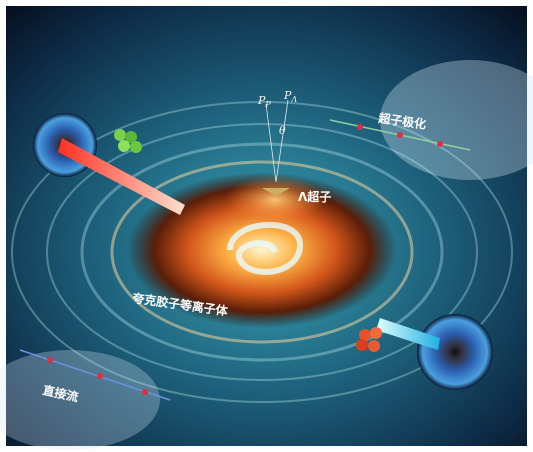 Image resolution: width=533 pixels, height=452 pixels. Describe the element at coordinates (314, 196) in the screenshot. I see `label: Λ超子` at that location.